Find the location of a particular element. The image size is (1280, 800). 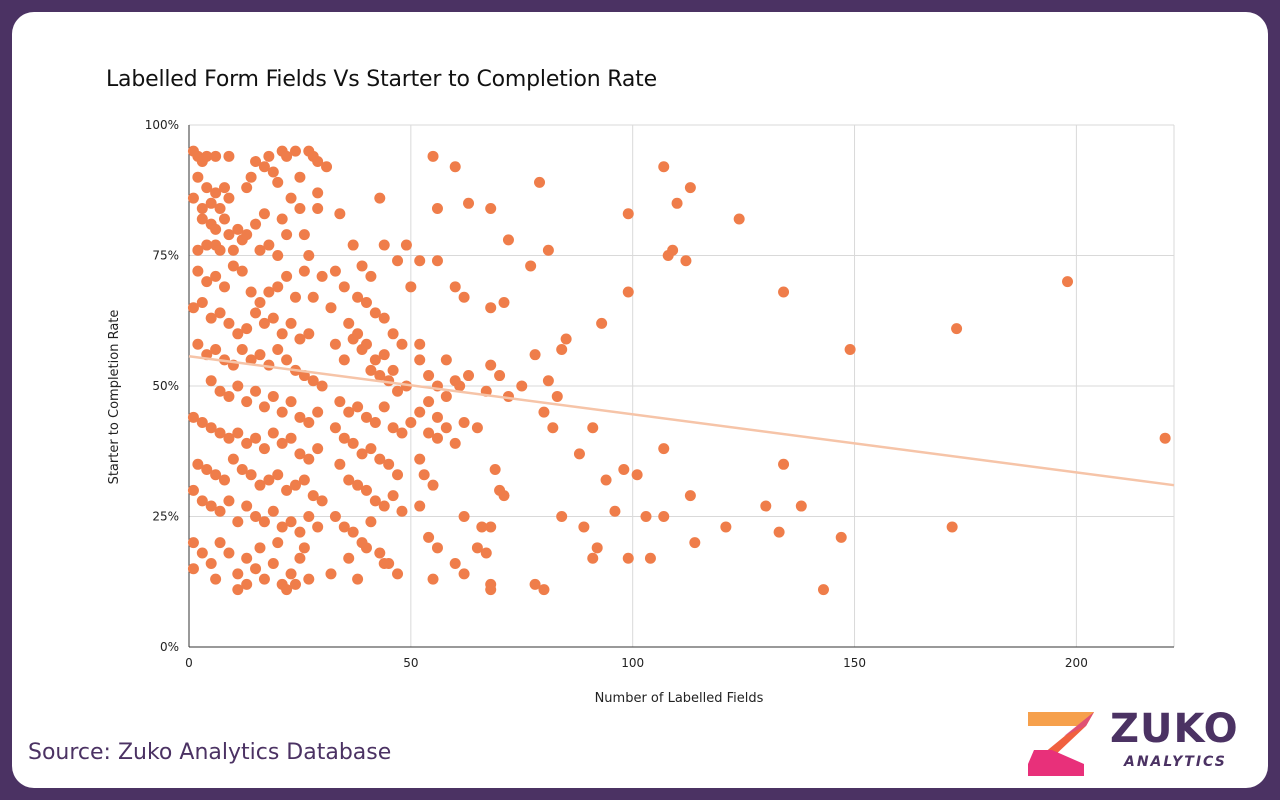

x-axis-label: Number of Labelled Fields is located at coordinates (679, 698).